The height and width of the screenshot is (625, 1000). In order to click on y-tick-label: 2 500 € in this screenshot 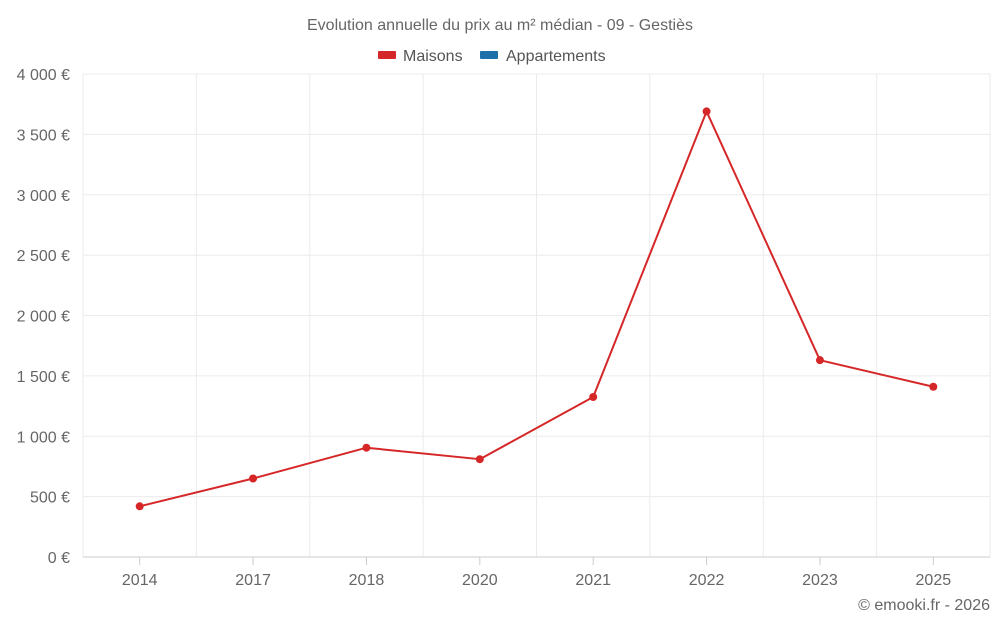, I will do `click(43, 256)`.